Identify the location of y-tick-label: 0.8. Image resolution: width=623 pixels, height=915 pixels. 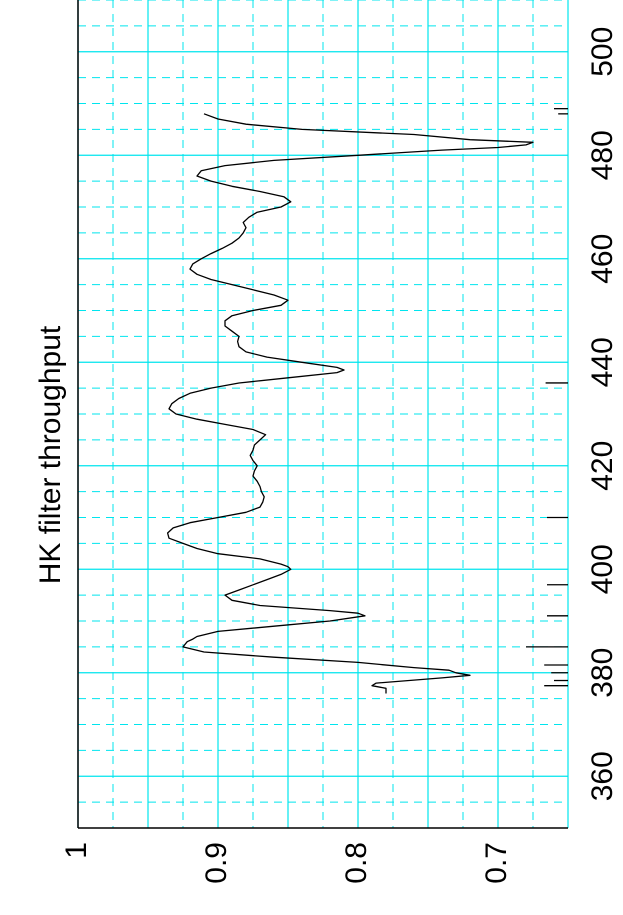
(356, 863).